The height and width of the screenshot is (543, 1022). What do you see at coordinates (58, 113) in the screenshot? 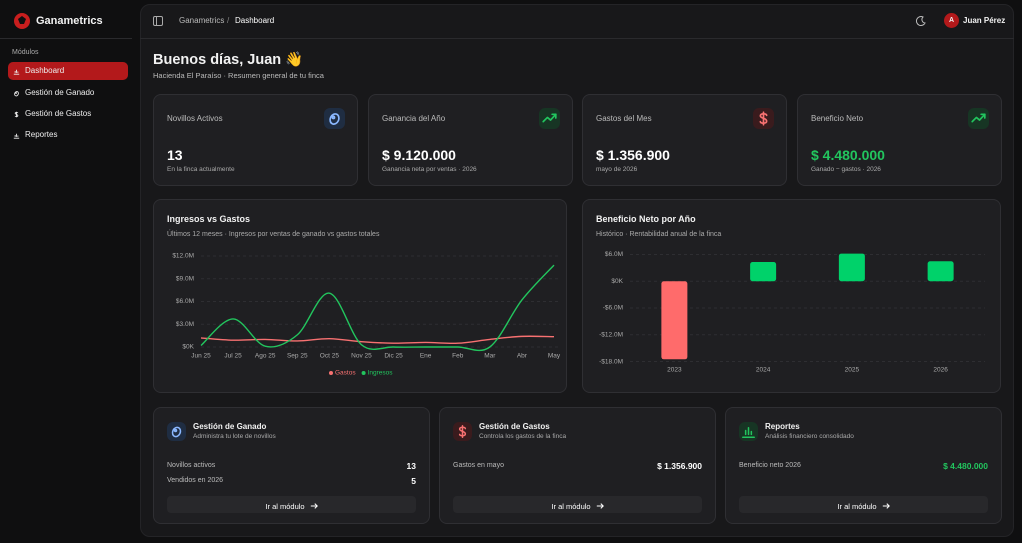
I see `nav-label: Gestión de Gastos` at bounding box center [58, 113].